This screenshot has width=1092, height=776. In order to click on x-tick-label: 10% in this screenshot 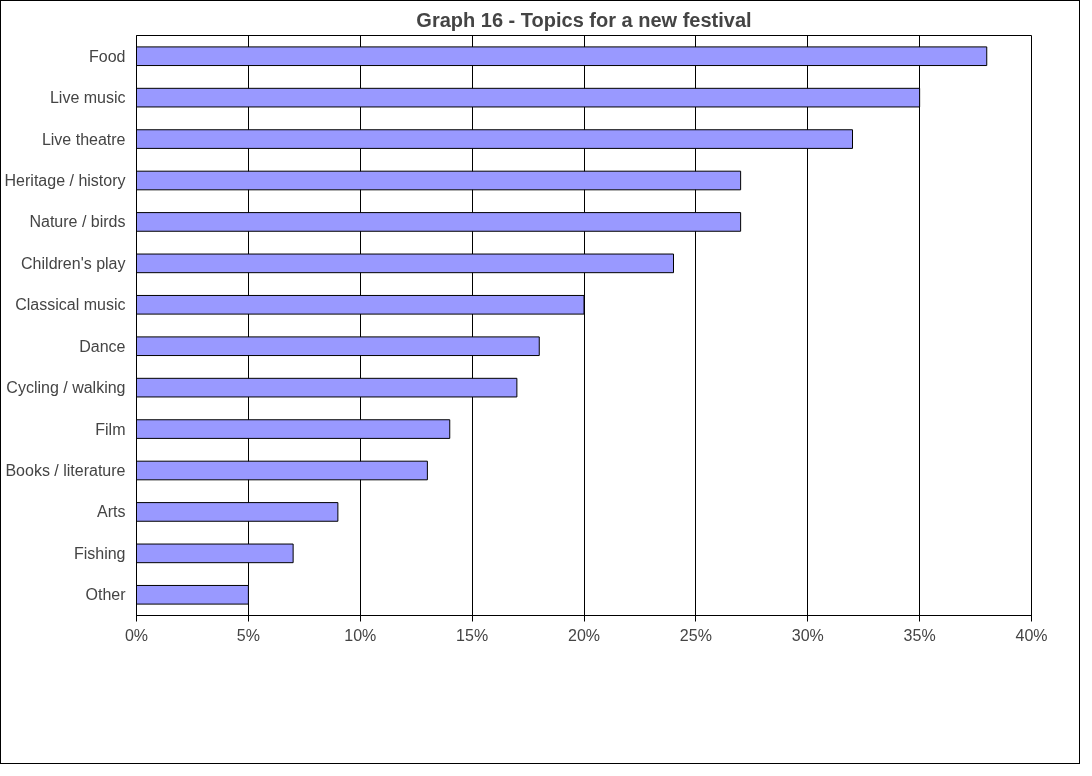, I will do `click(360, 635)`.